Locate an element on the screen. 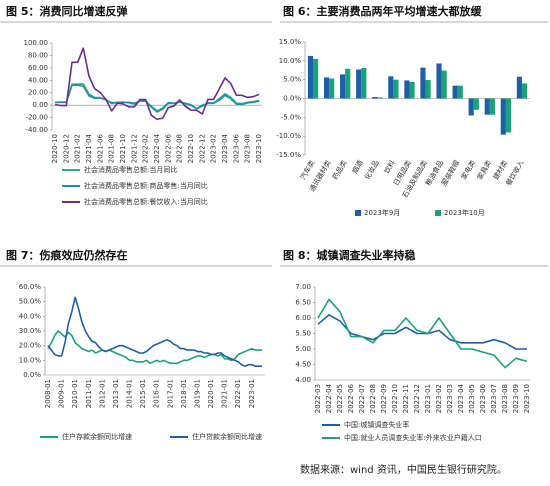  x-tick-label: 2022-12 is located at coordinates (417, 398).